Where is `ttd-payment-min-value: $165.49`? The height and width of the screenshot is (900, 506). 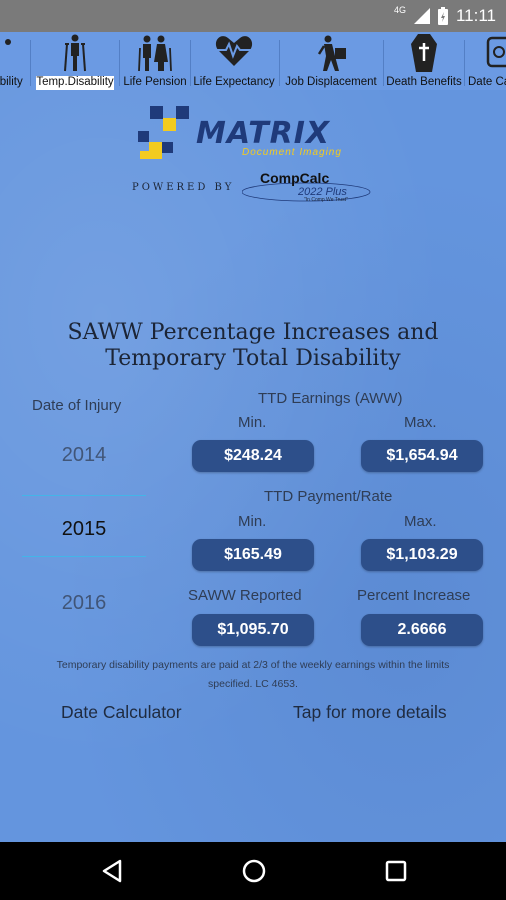 ttd-payment-min-value: $165.49 is located at coordinates (253, 555).